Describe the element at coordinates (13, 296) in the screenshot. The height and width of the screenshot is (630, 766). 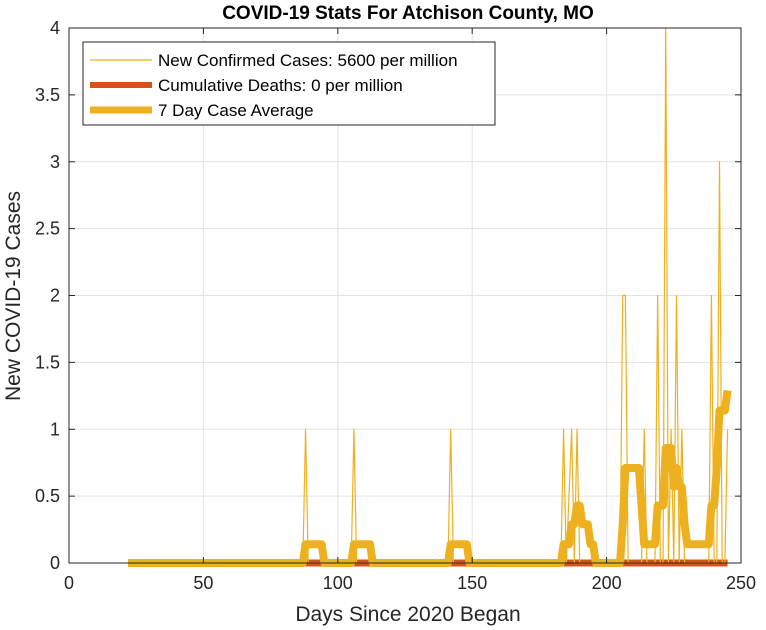
I see `y-axis-label: New COVID-19 Cases` at that location.